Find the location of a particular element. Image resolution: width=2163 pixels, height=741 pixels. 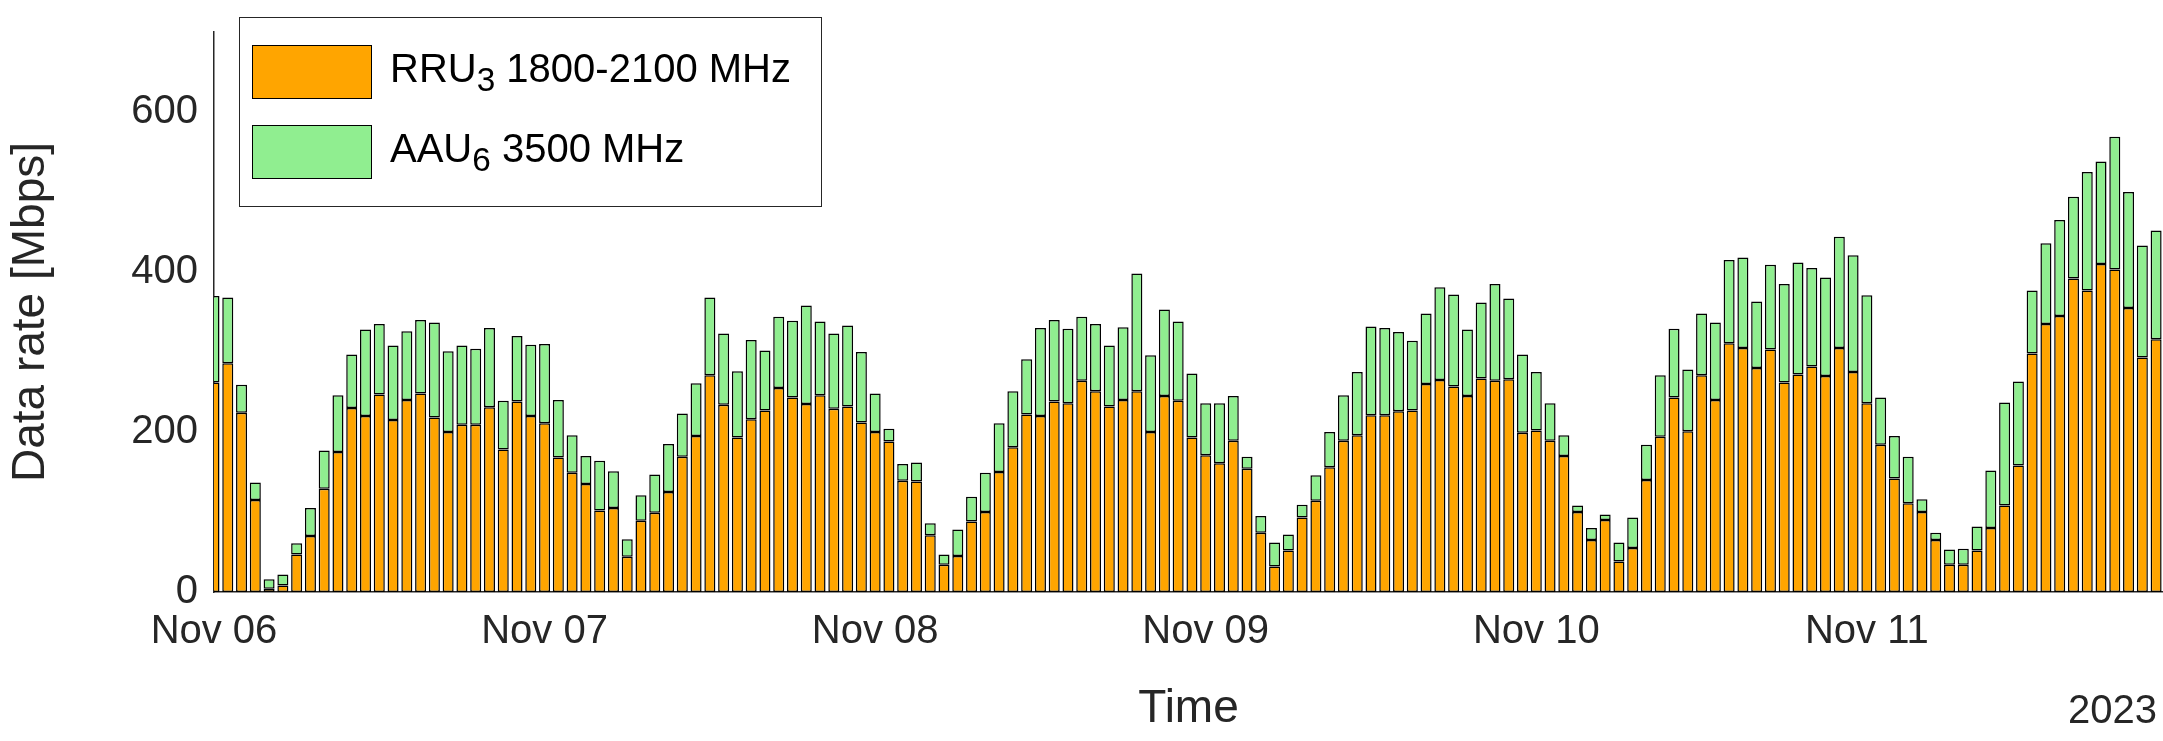

x-tick-label: Nov 08 is located at coordinates (875, 629).